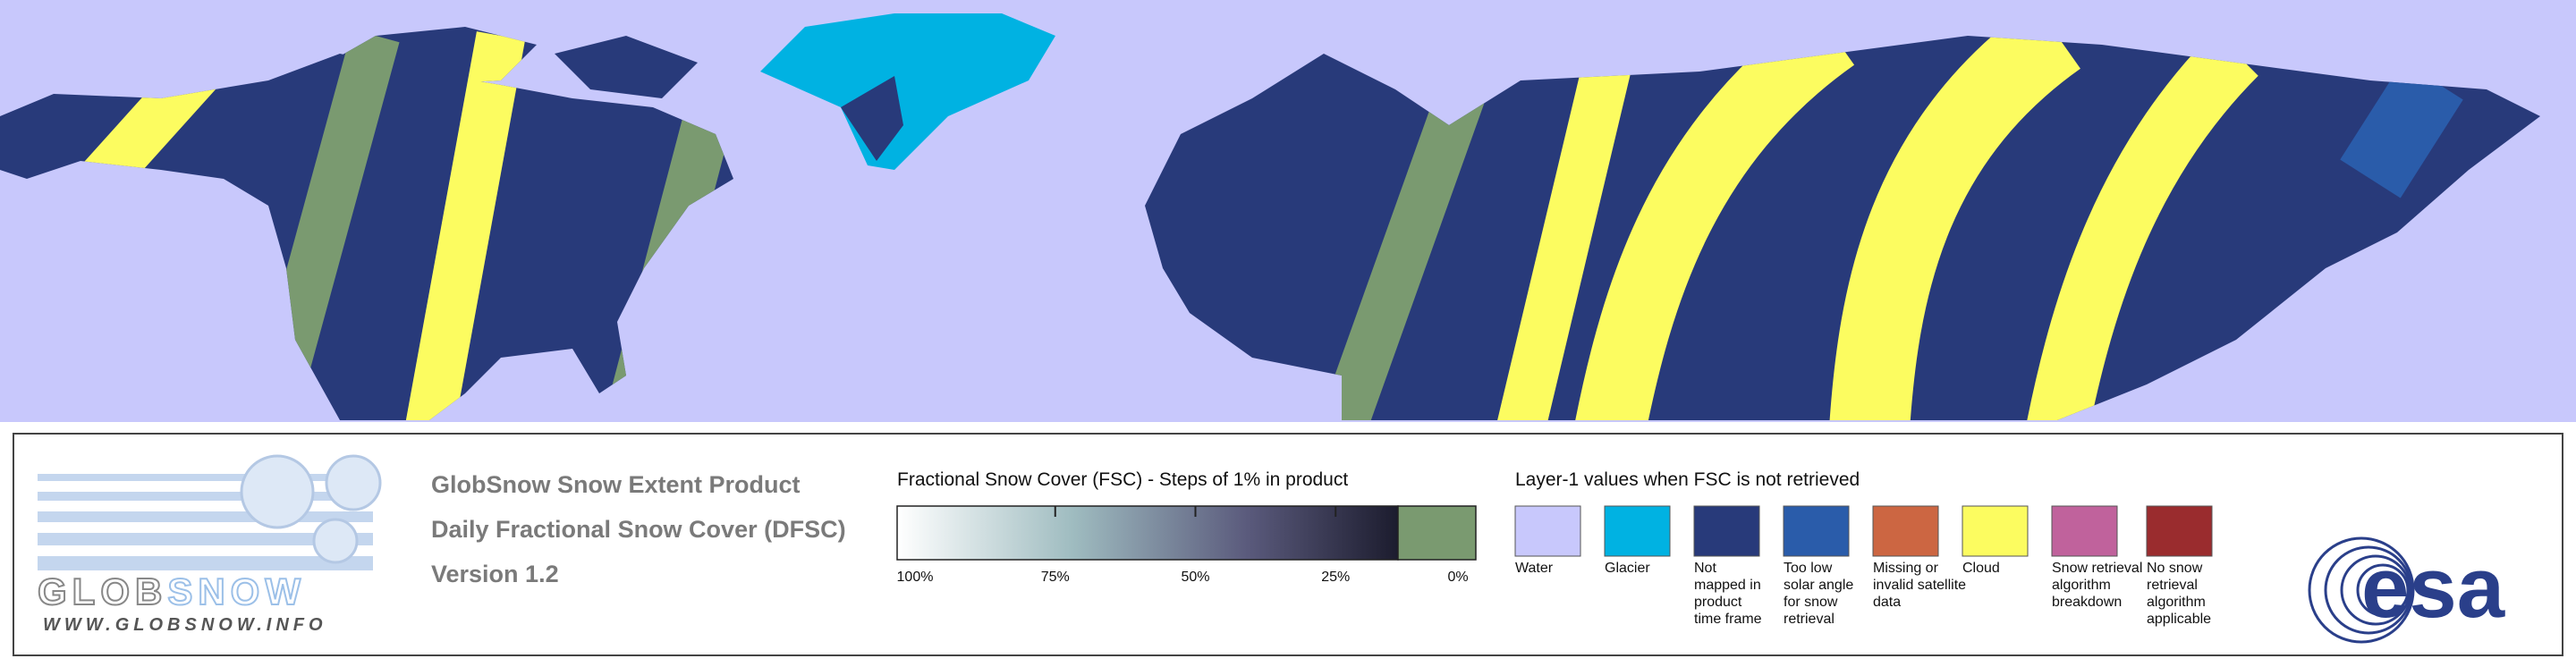  What do you see at coordinates (915, 577) in the screenshot?
I see `fsc-label: 100%` at bounding box center [915, 577].